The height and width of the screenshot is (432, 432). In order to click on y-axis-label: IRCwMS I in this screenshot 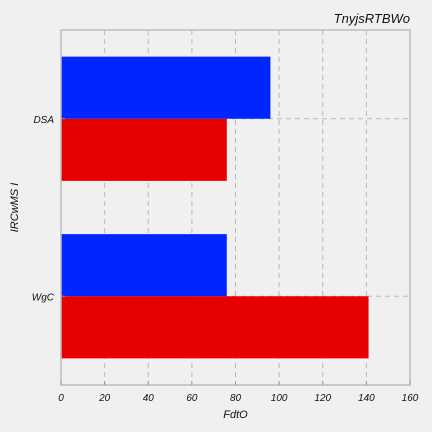, I will do `click(15, 208)`.